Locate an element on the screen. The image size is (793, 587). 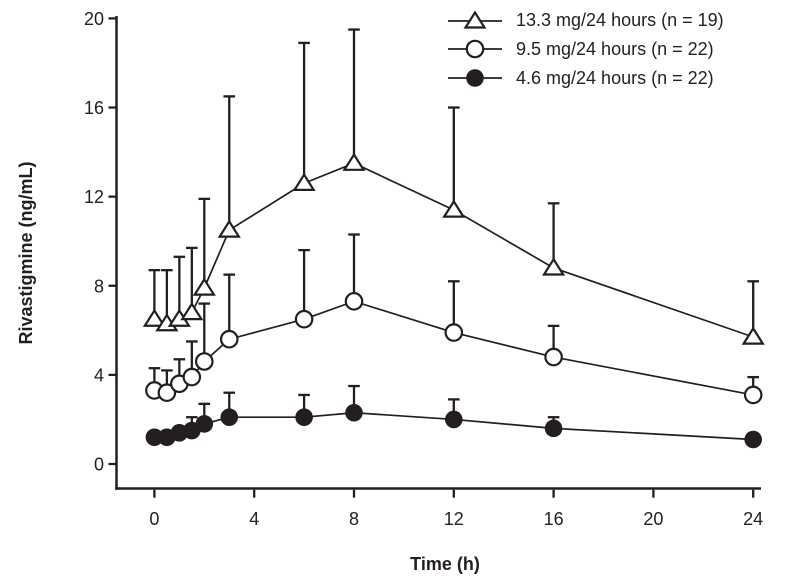
x-tick-label: 12 is located at coordinates (454, 519).